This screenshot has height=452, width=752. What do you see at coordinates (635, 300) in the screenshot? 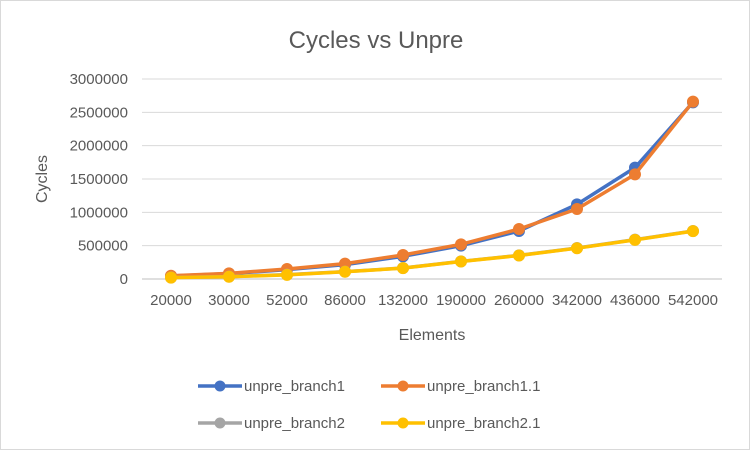
I see `x-tick-label: 436000` at bounding box center [635, 300].